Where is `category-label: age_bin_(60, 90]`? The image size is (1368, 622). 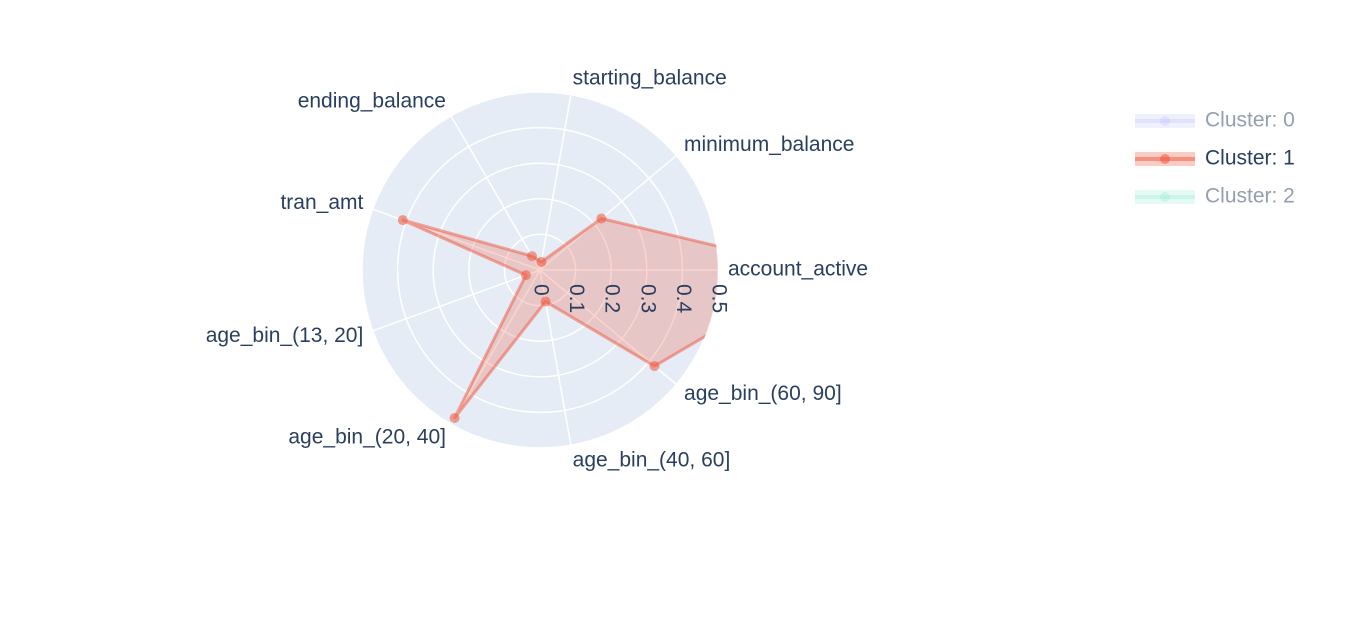 category-label: age_bin_(60, 90] is located at coordinates (763, 393).